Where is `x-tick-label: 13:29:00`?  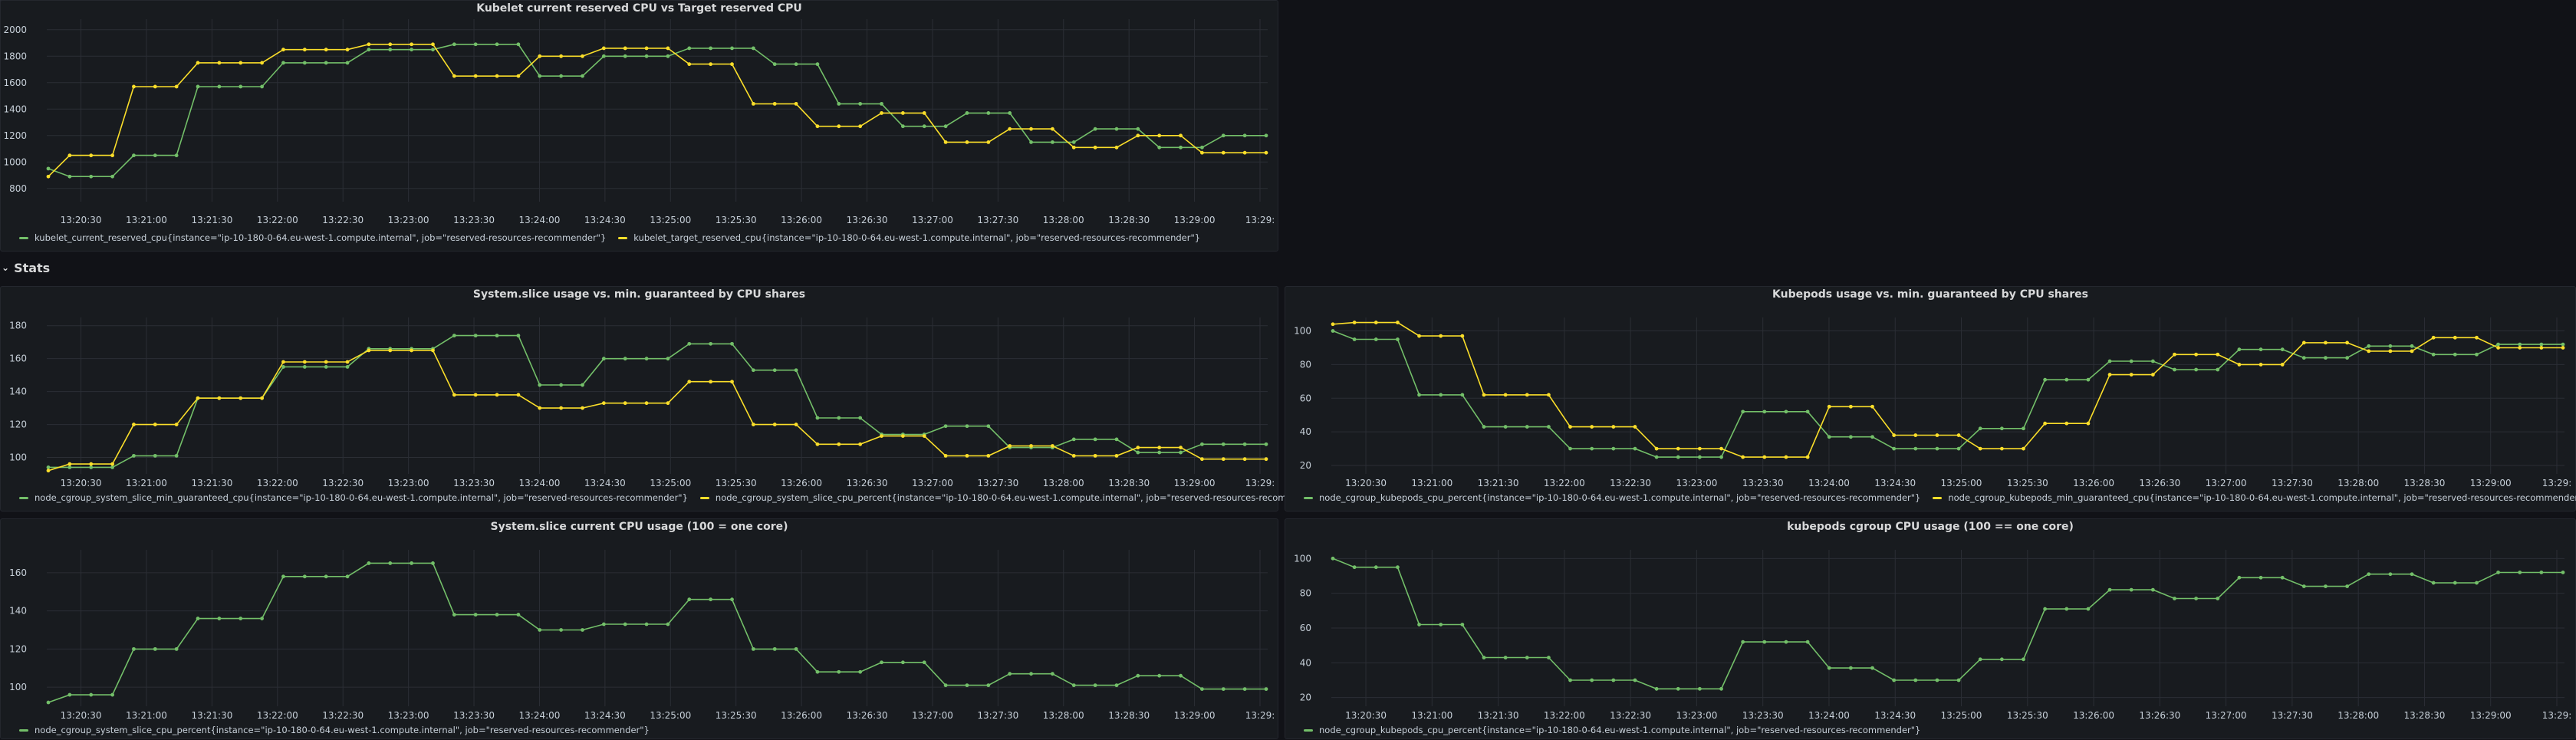 x-tick-label: 13:29:00 is located at coordinates (1195, 483).